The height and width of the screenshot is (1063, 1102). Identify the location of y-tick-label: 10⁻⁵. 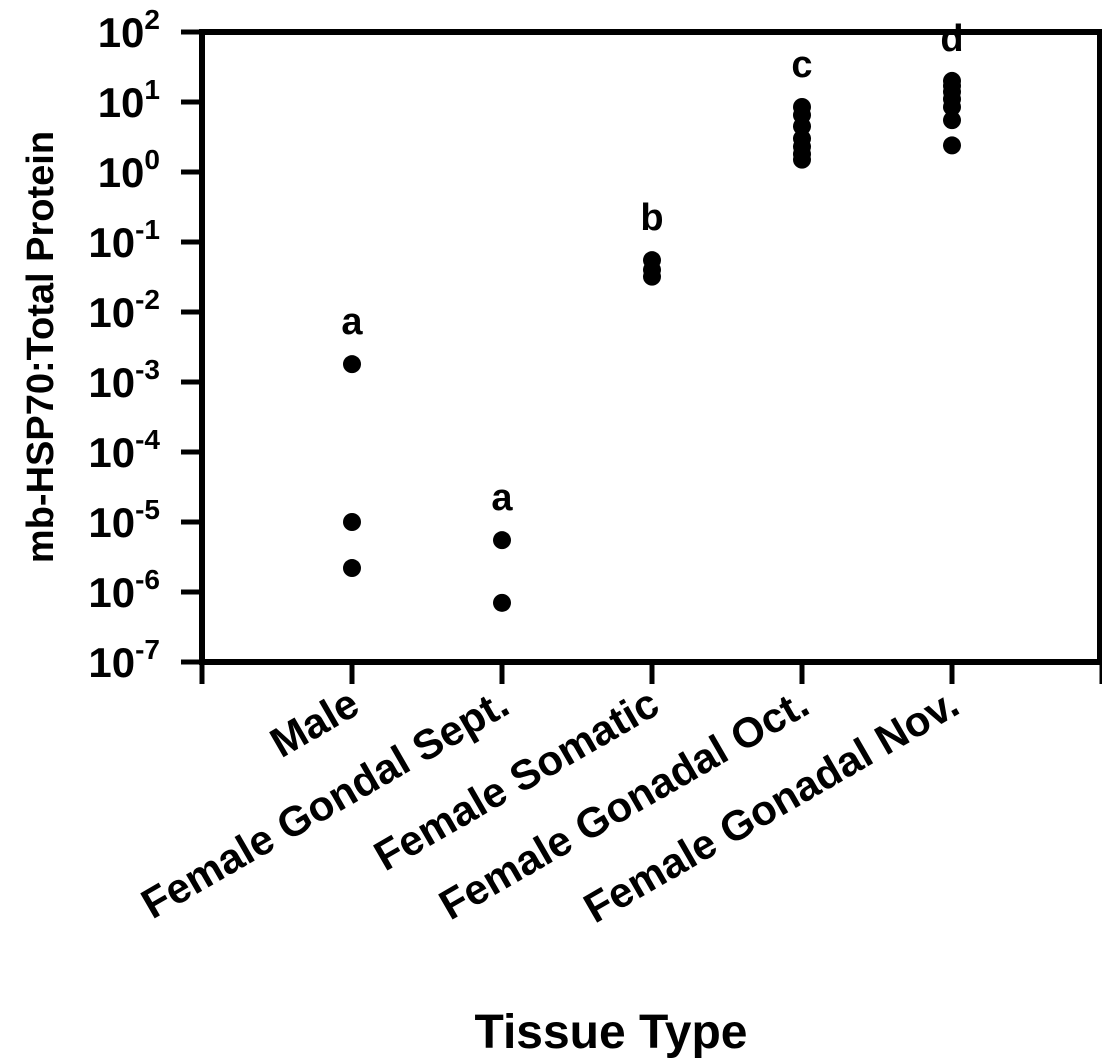
(124, 520).